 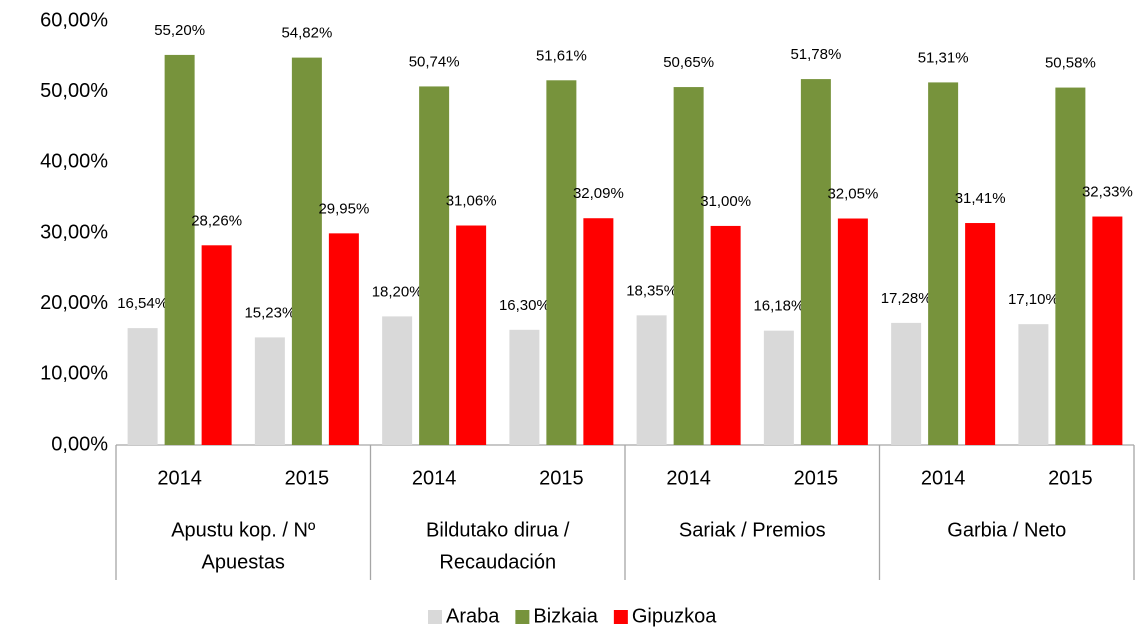 What do you see at coordinates (74, 91) in the screenshot?
I see `y-tick-label: 50,00%` at bounding box center [74, 91].